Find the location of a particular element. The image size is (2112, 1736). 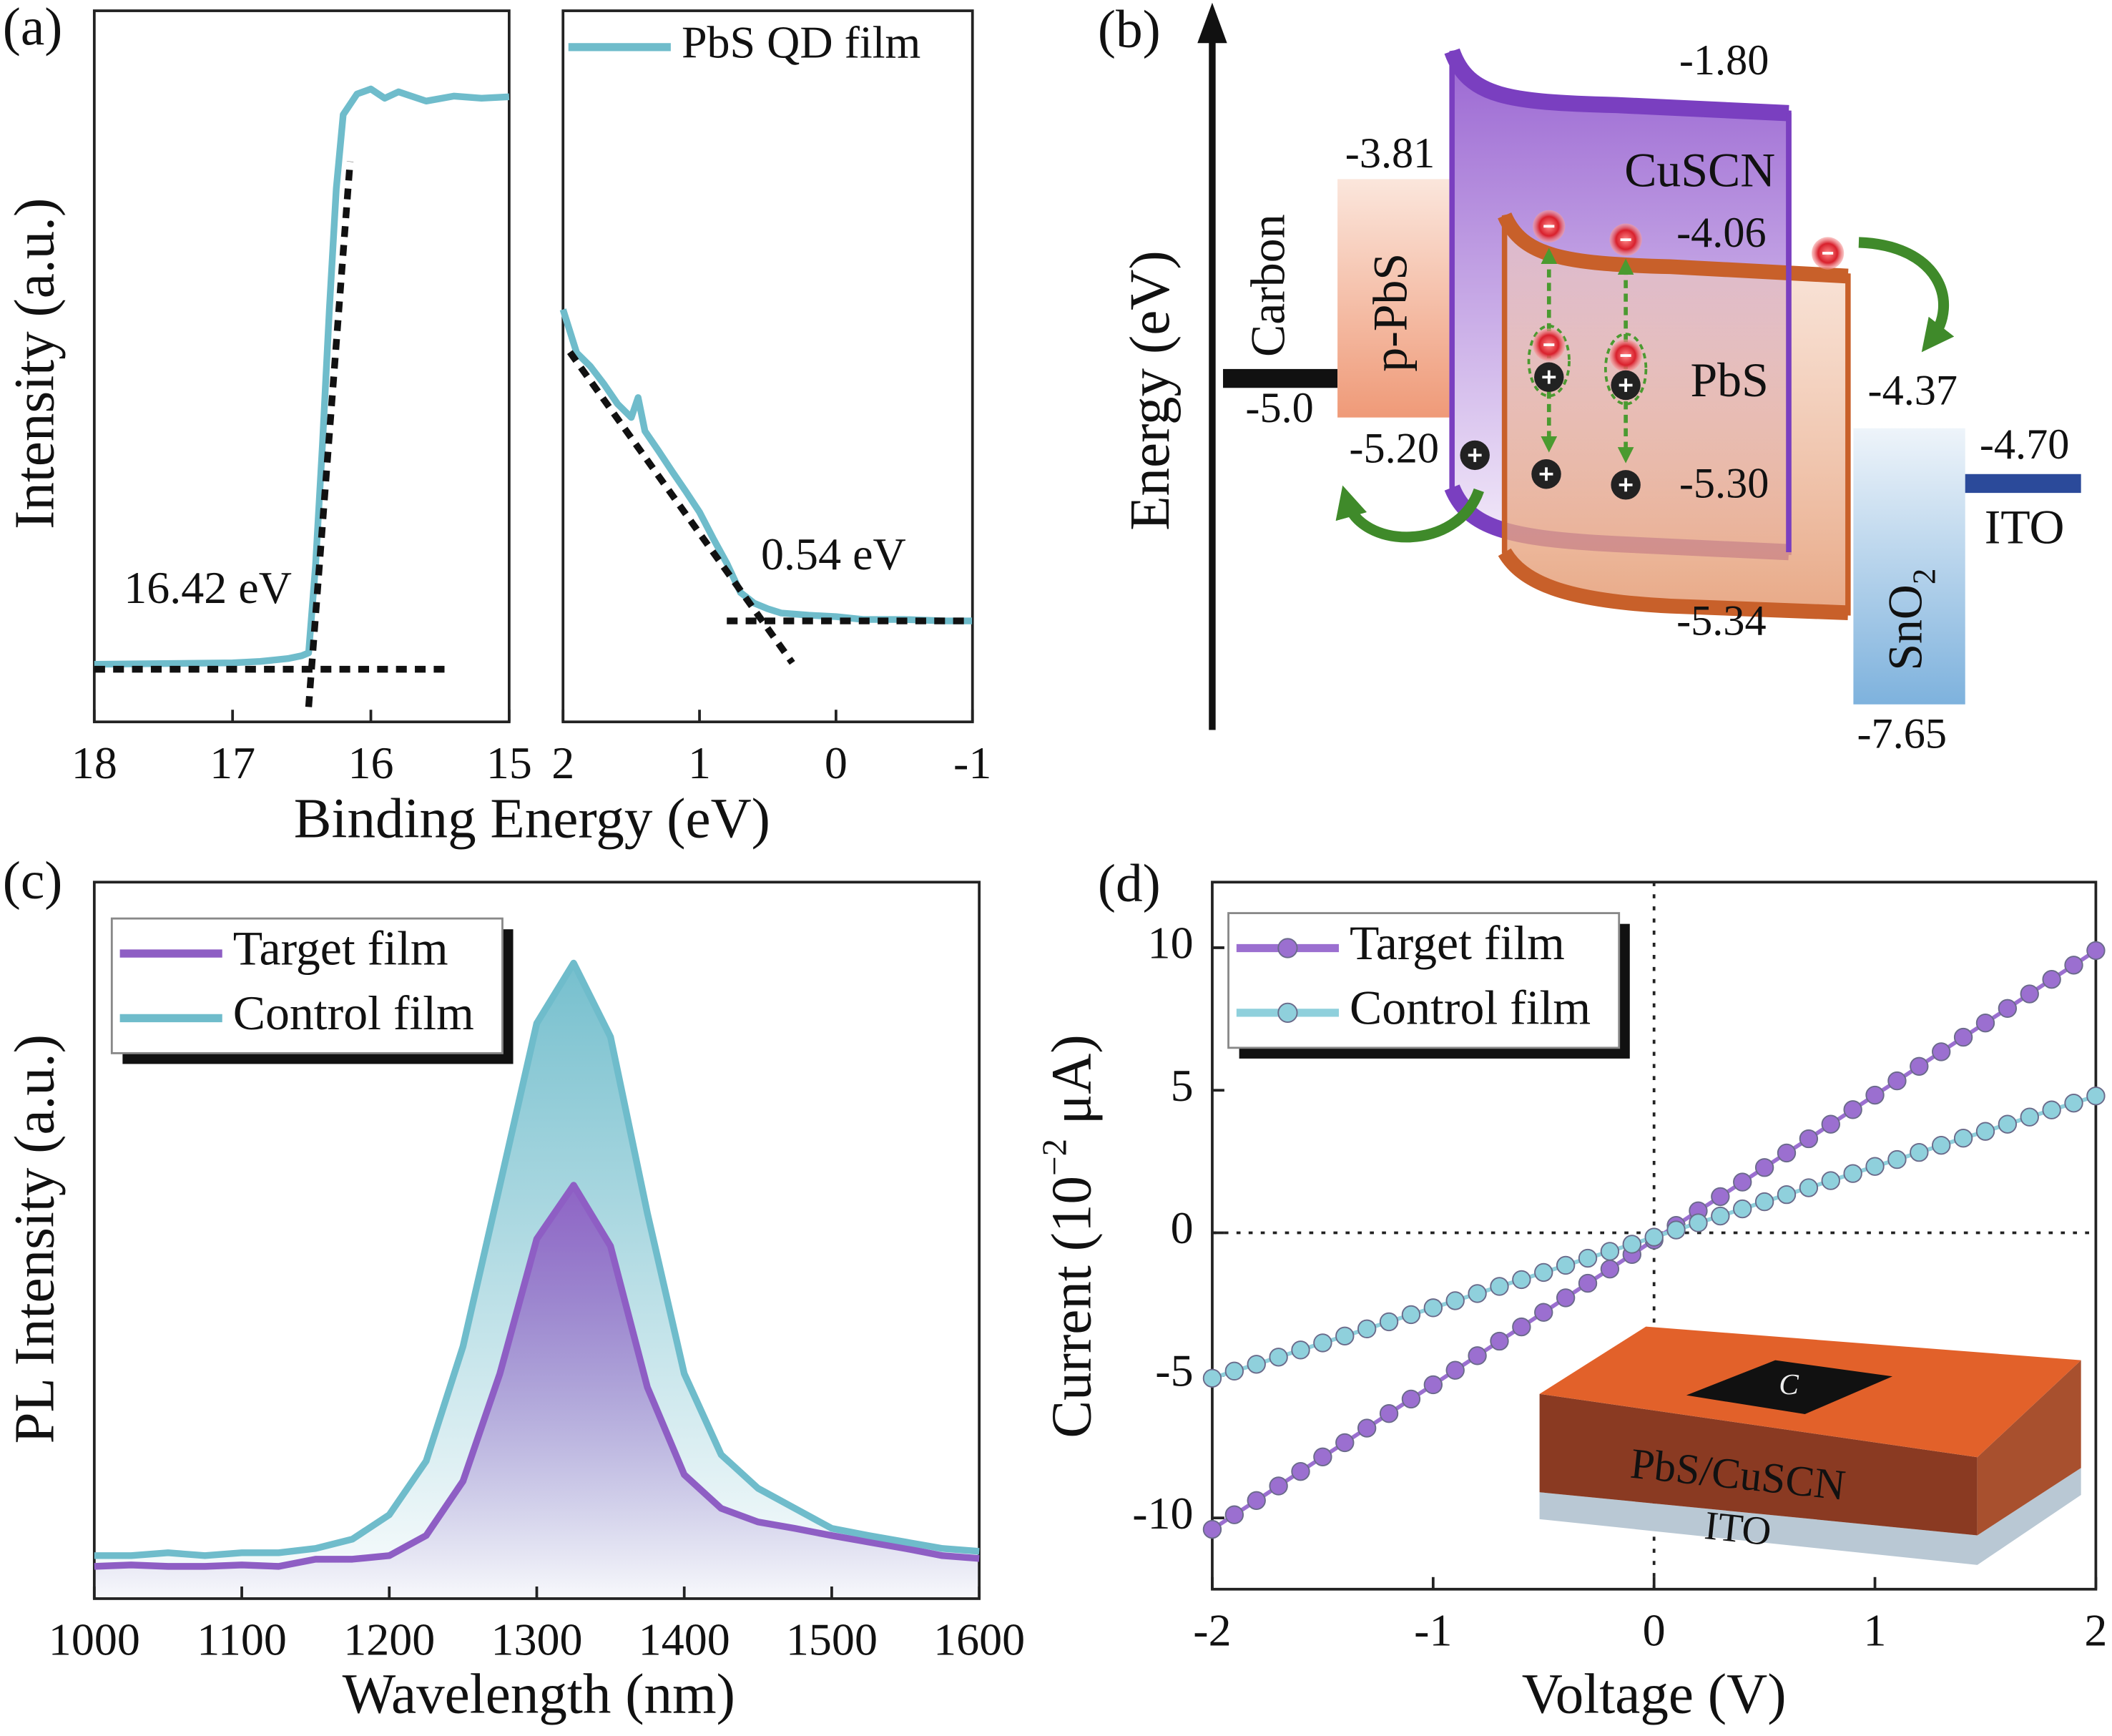

x-tick-label: 2 is located at coordinates (2095, 1629).